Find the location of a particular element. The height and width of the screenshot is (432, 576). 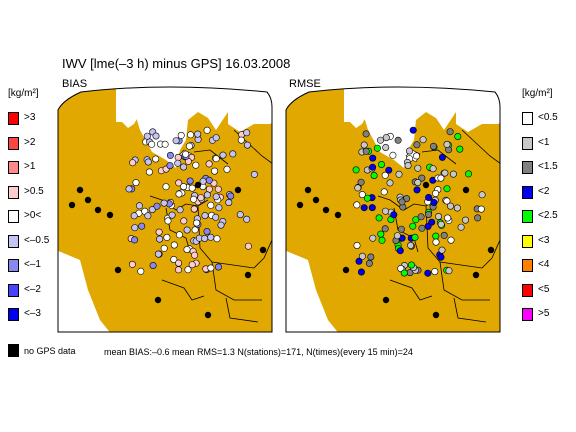

no-data-swatch is located at coordinates (13, 350).